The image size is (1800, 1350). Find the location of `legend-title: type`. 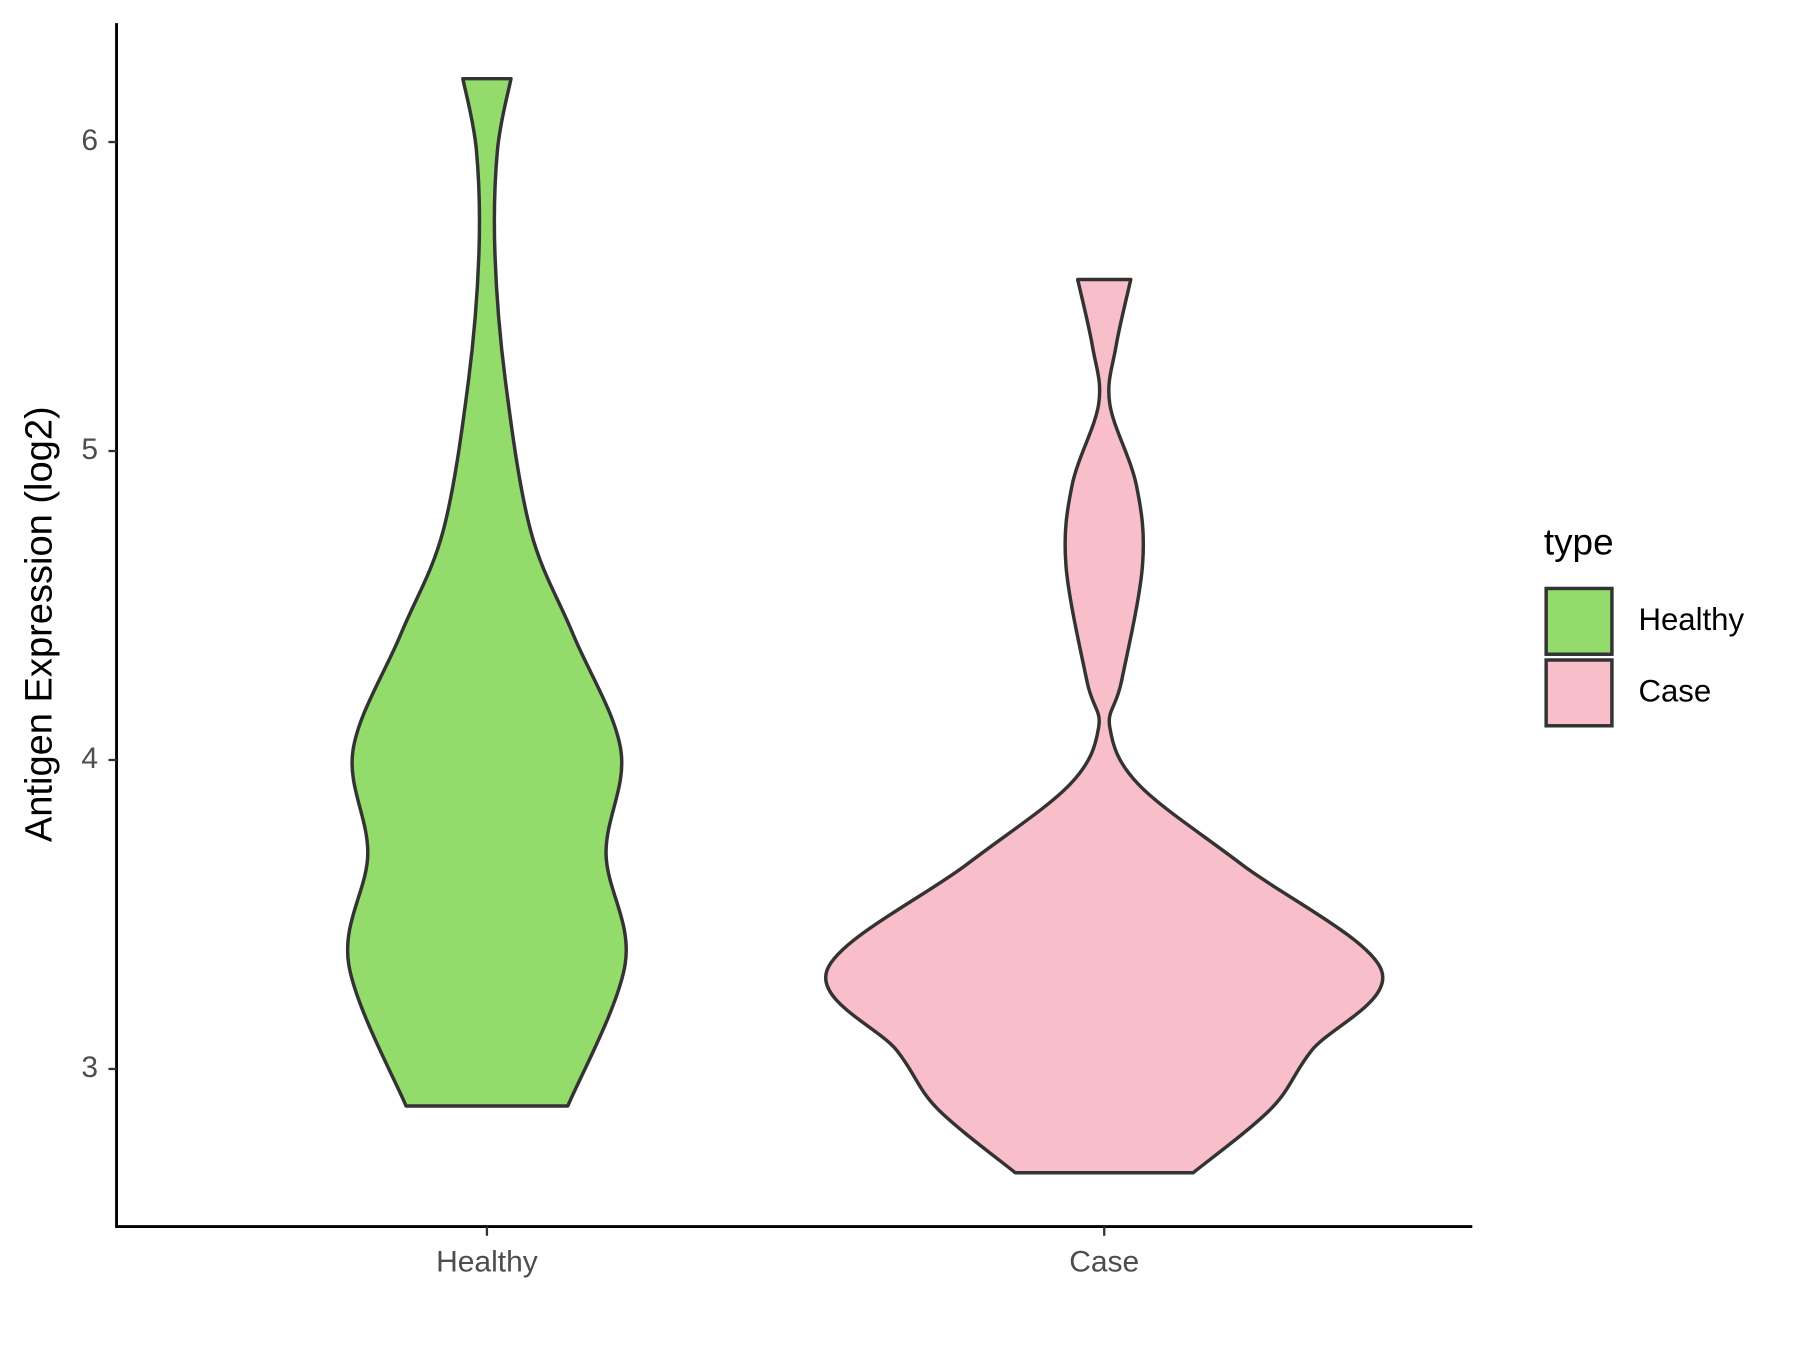

legend-title: type is located at coordinates (1579, 541).